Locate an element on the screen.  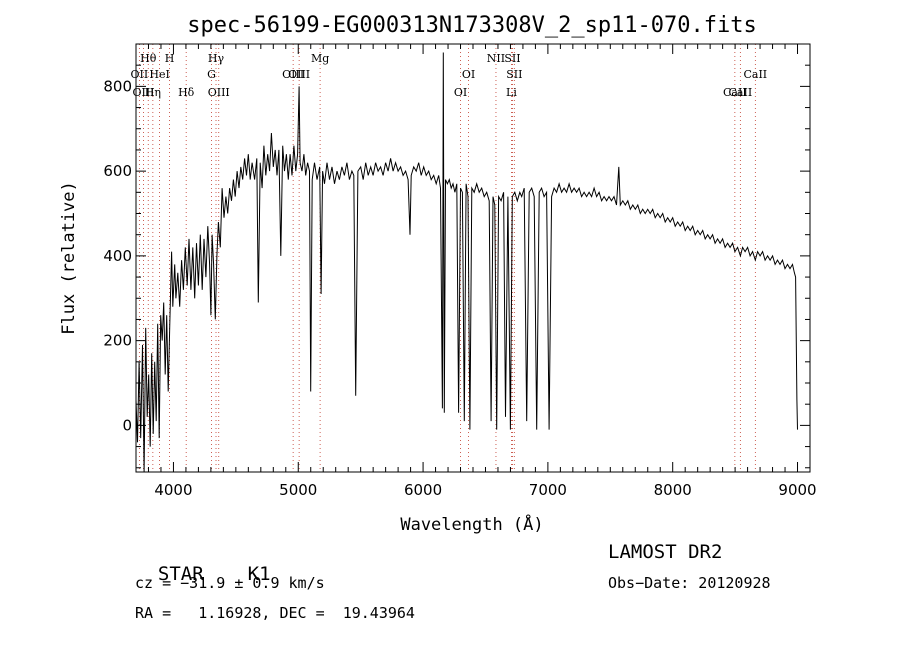
line-label: HeI is located at coordinates (159, 74).